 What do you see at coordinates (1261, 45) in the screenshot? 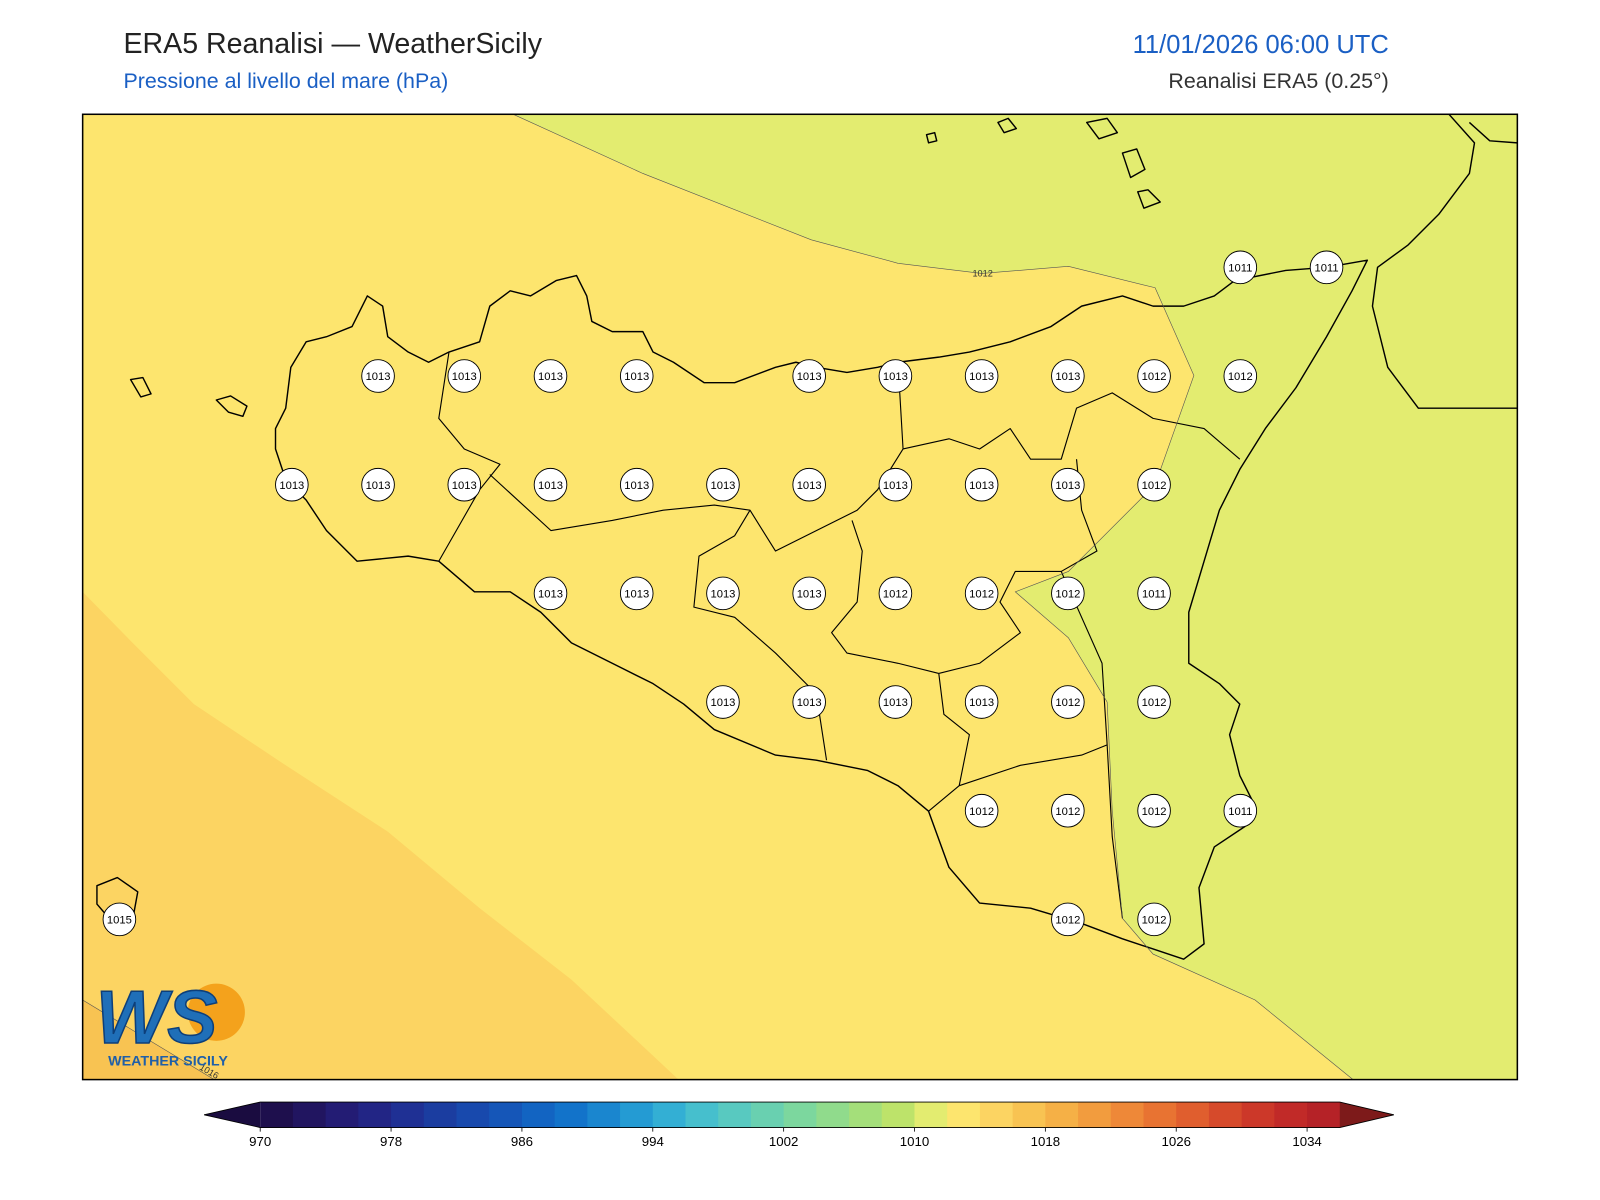
I see `datetime: 11/01/2026 06:00 UTC` at bounding box center [1261, 45].